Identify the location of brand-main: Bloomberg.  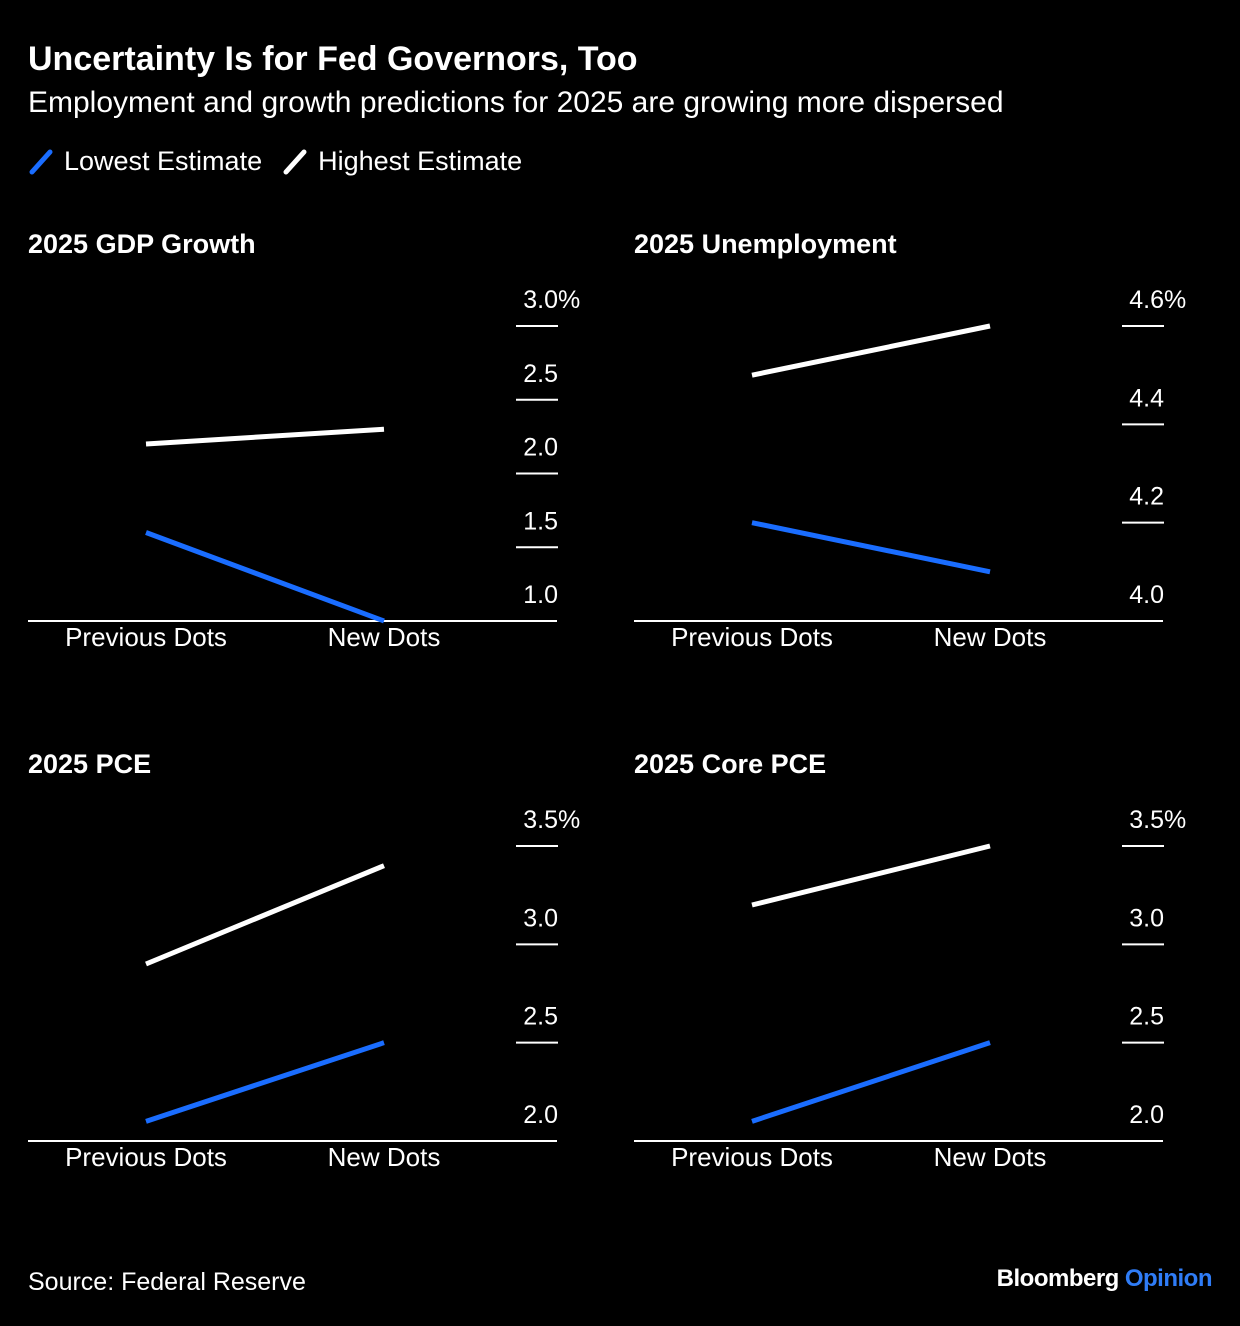
(1058, 1278).